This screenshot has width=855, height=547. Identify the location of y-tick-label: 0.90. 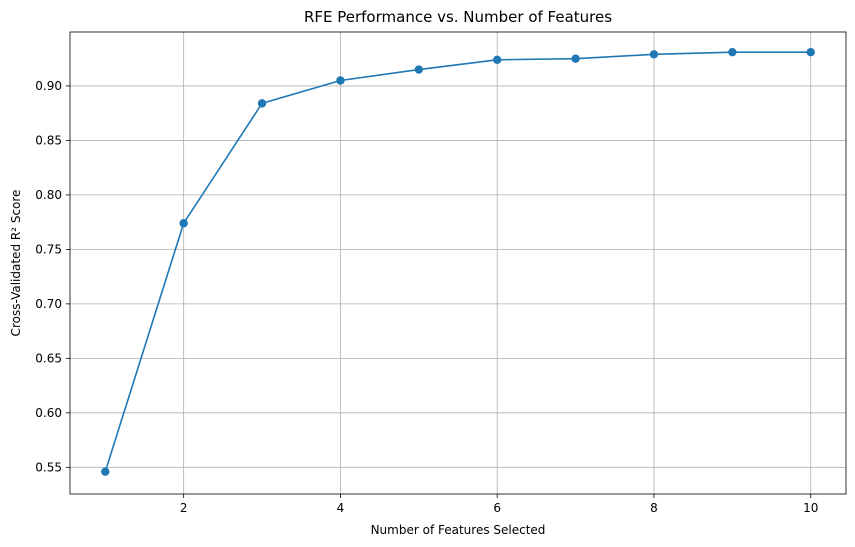
(48, 86).